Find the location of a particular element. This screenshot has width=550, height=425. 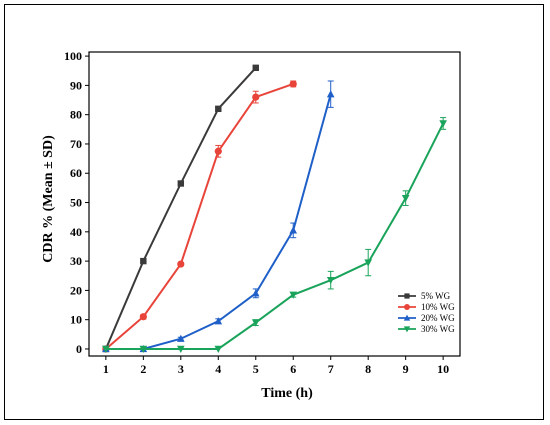

y-tick-label: 30 is located at coordinates (76, 261).